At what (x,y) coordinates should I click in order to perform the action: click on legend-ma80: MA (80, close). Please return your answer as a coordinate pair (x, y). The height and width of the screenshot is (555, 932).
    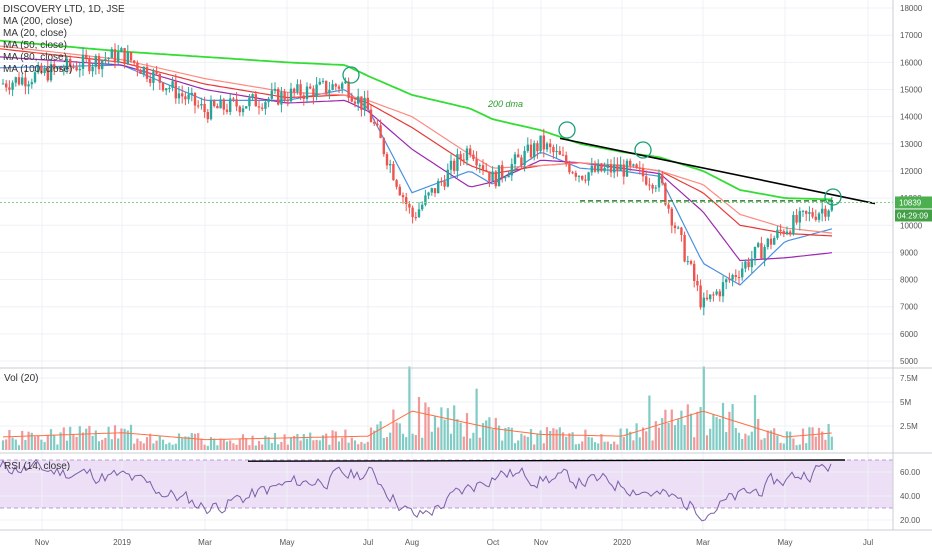
    Looking at the image, I should click on (35, 57).